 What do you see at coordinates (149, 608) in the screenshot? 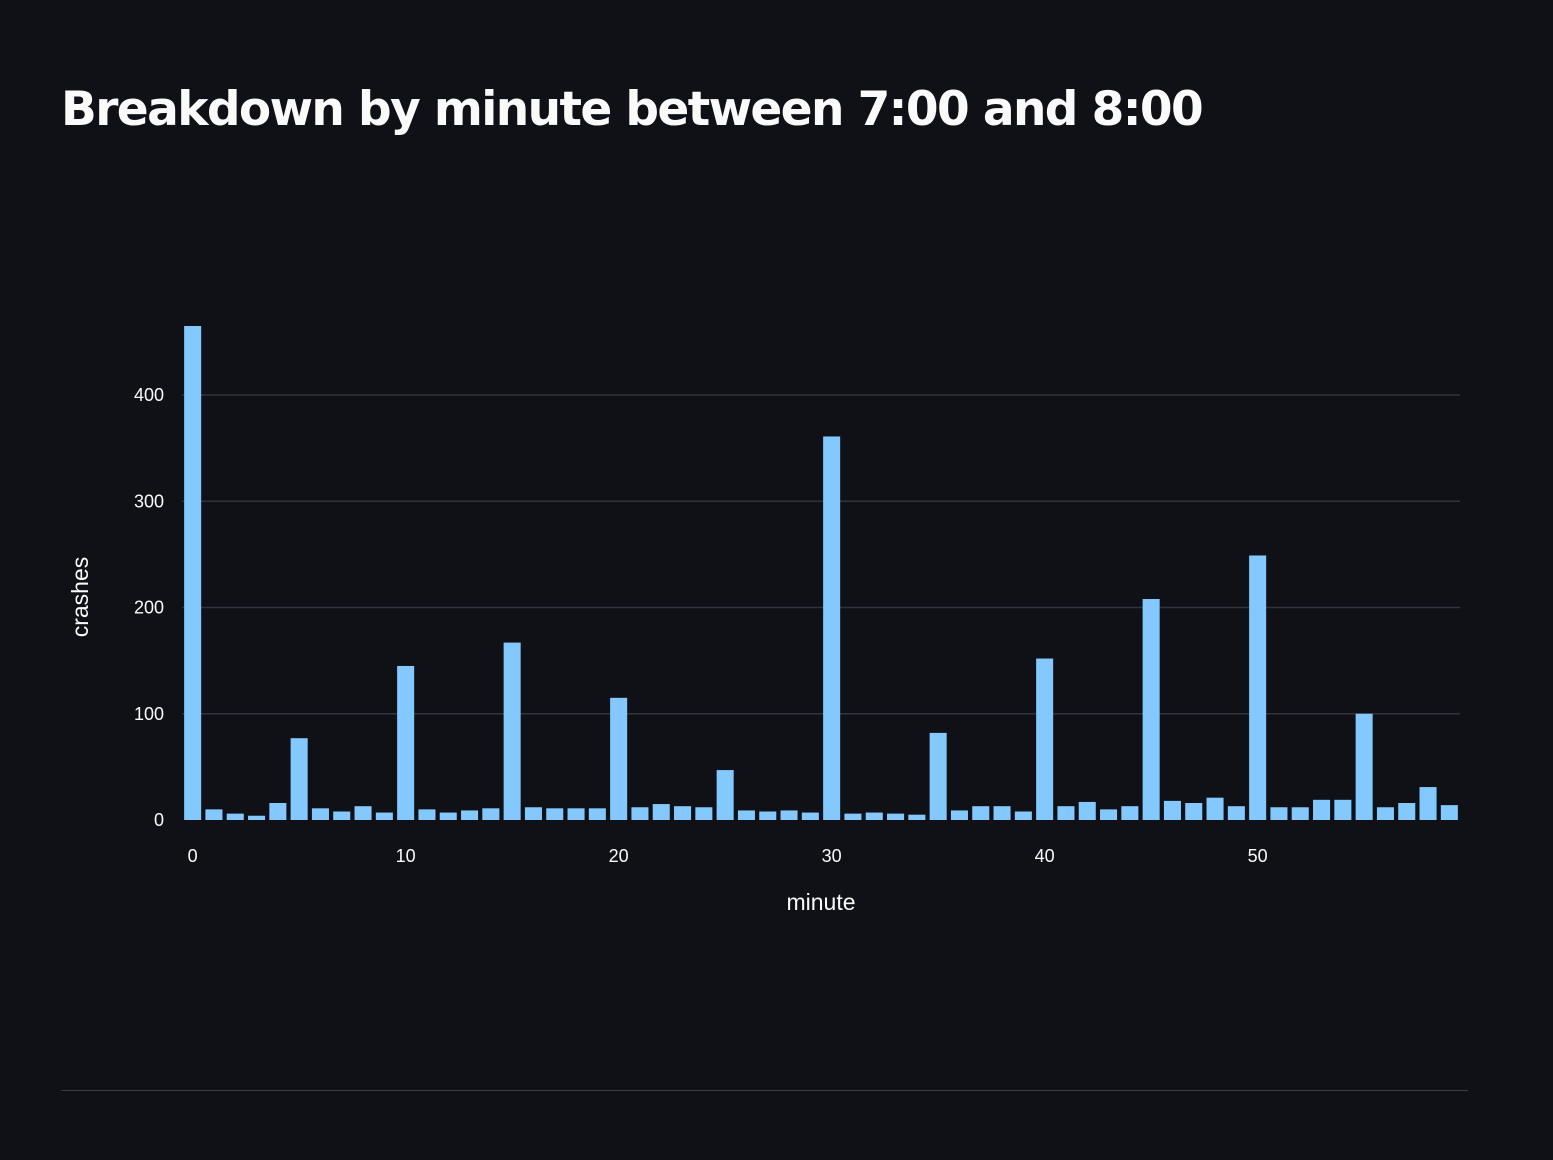
I see `y-tick-label: 200` at bounding box center [149, 608].